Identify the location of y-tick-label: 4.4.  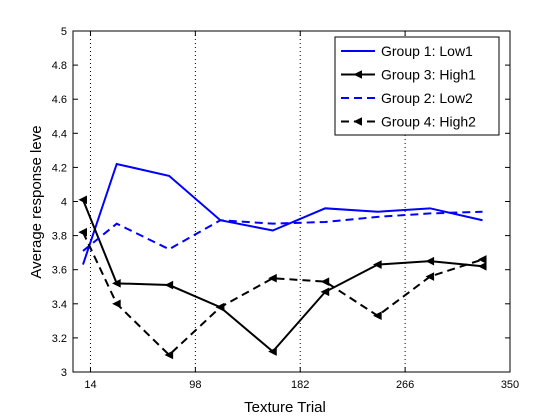
(59, 134).